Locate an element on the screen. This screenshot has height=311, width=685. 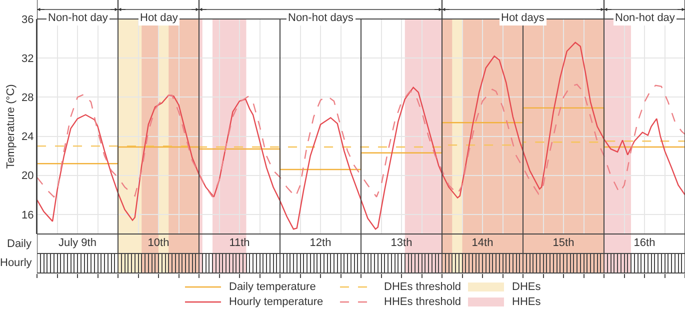
y-tick-label: 36 is located at coordinates (28, 20).